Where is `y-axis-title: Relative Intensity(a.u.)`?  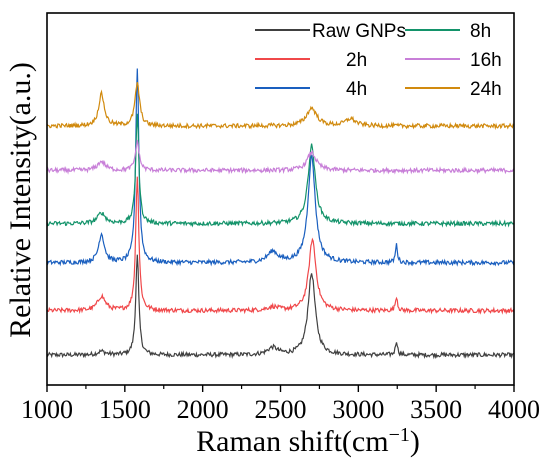 y-axis-title: Relative Intensity(a.u.) is located at coordinates (20, 200).